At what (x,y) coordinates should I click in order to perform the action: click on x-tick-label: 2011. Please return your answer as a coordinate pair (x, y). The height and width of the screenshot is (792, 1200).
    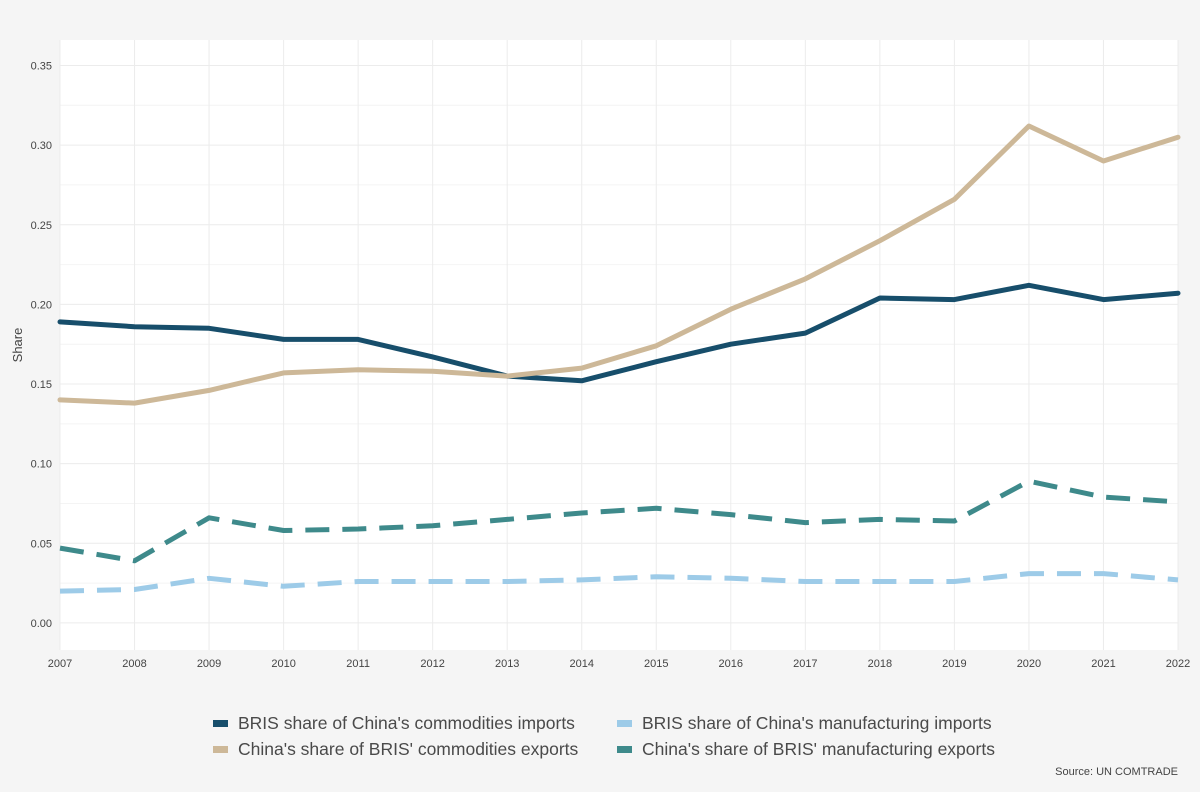
    Looking at the image, I should click on (358, 664).